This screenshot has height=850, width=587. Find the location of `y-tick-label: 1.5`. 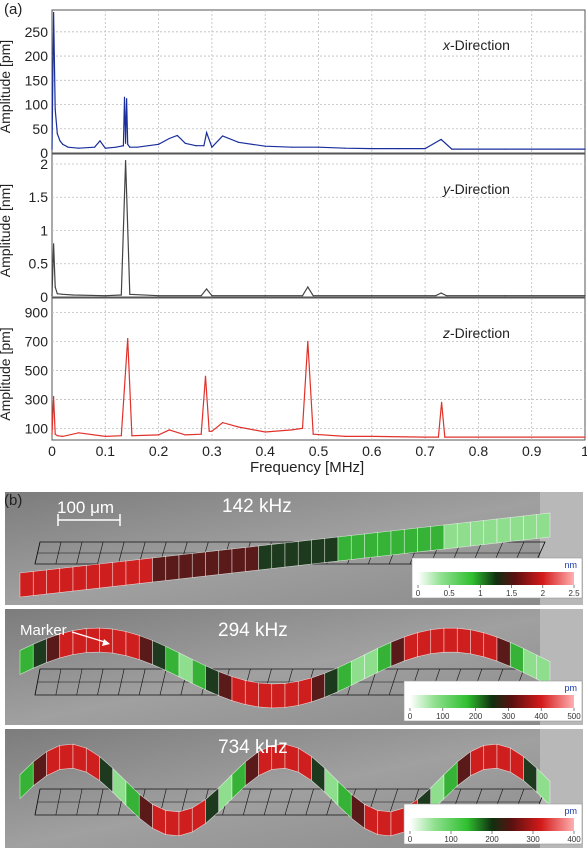

y-tick-label: 1.5 is located at coordinates (39, 197).